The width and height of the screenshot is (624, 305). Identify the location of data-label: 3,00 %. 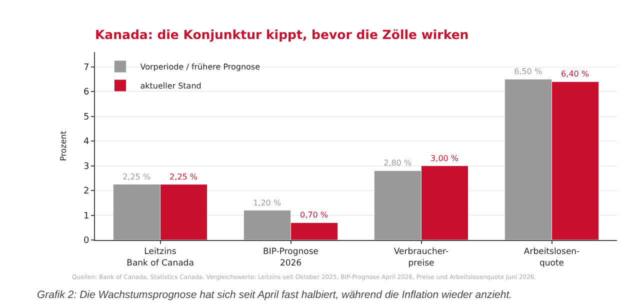
(444, 158).